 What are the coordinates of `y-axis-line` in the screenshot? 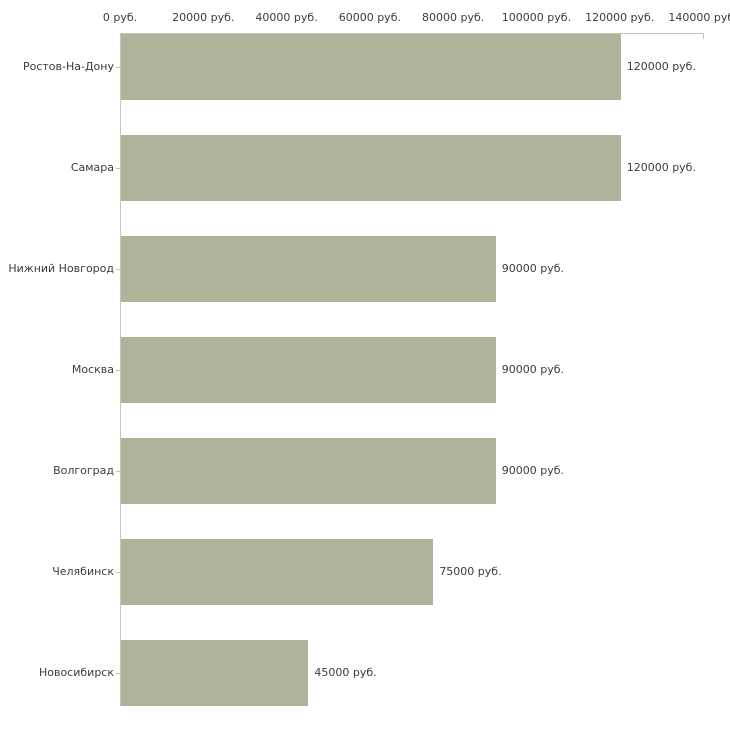 It's located at (120, 369).